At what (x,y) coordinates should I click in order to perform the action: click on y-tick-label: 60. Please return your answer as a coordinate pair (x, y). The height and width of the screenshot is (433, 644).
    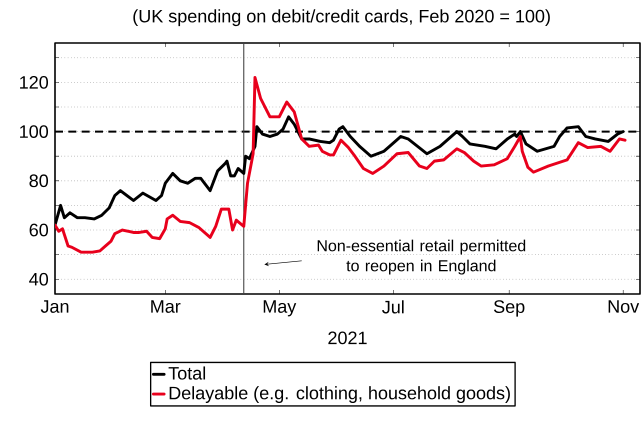
    Looking at the image, I should click on (39, 230).